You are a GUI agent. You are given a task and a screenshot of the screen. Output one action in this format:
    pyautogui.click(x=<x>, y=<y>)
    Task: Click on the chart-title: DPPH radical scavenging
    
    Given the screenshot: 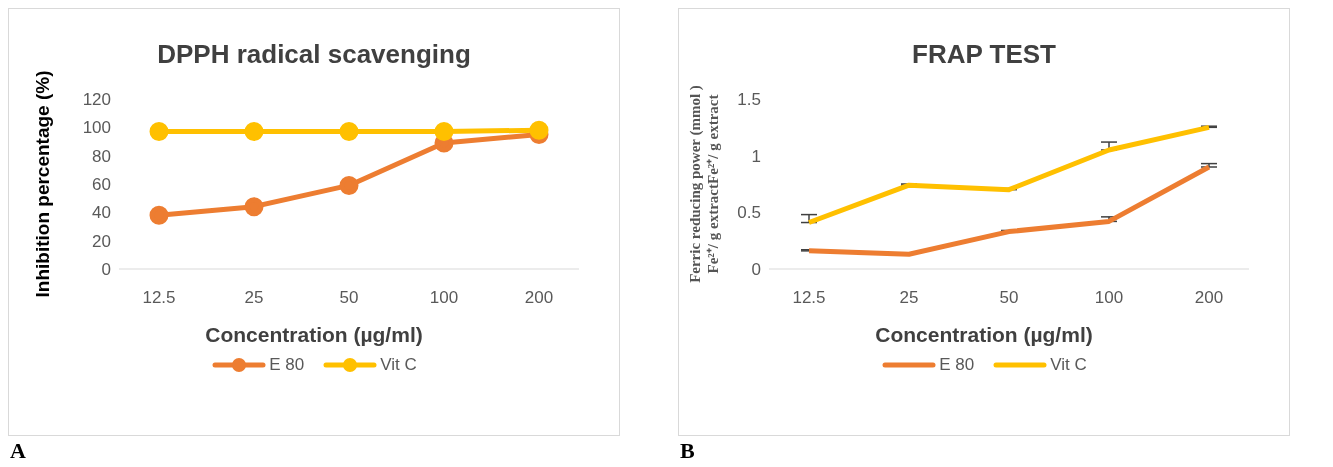 What is the action you would take?
    pyautogui.click(x=314, y=54)
    